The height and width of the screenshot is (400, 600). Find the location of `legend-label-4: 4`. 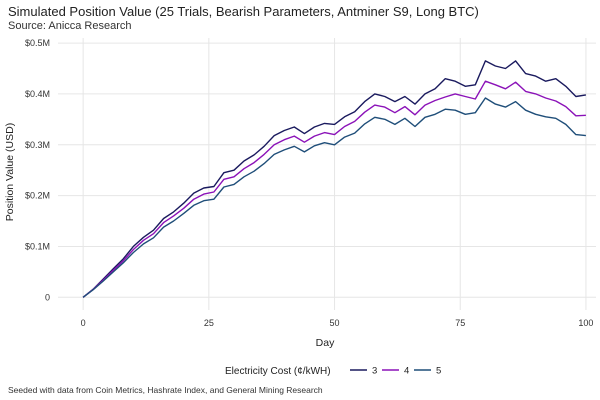

legend-label-4: 4 is located at coordinates (406, 371).